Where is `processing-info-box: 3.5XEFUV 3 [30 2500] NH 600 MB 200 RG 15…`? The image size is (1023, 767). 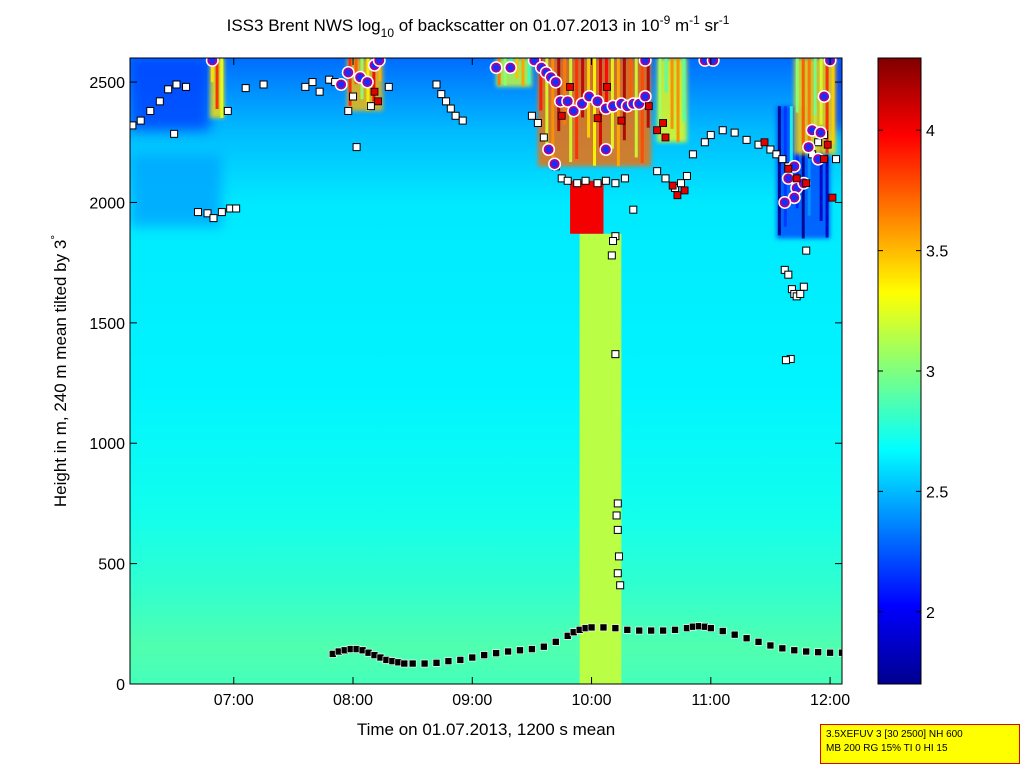 processing-info-box: 3.5XEFUV 3 [30 2500] NH 600 MB 200 RG 15… is located at coordinates (920, 744).